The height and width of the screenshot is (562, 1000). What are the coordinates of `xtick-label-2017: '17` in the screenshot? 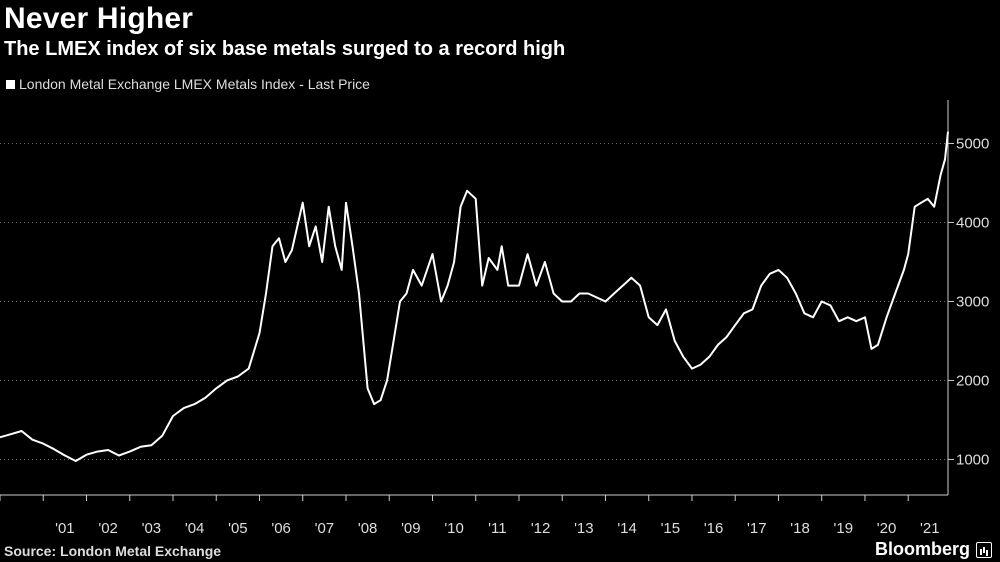 It's located at (757, 528).